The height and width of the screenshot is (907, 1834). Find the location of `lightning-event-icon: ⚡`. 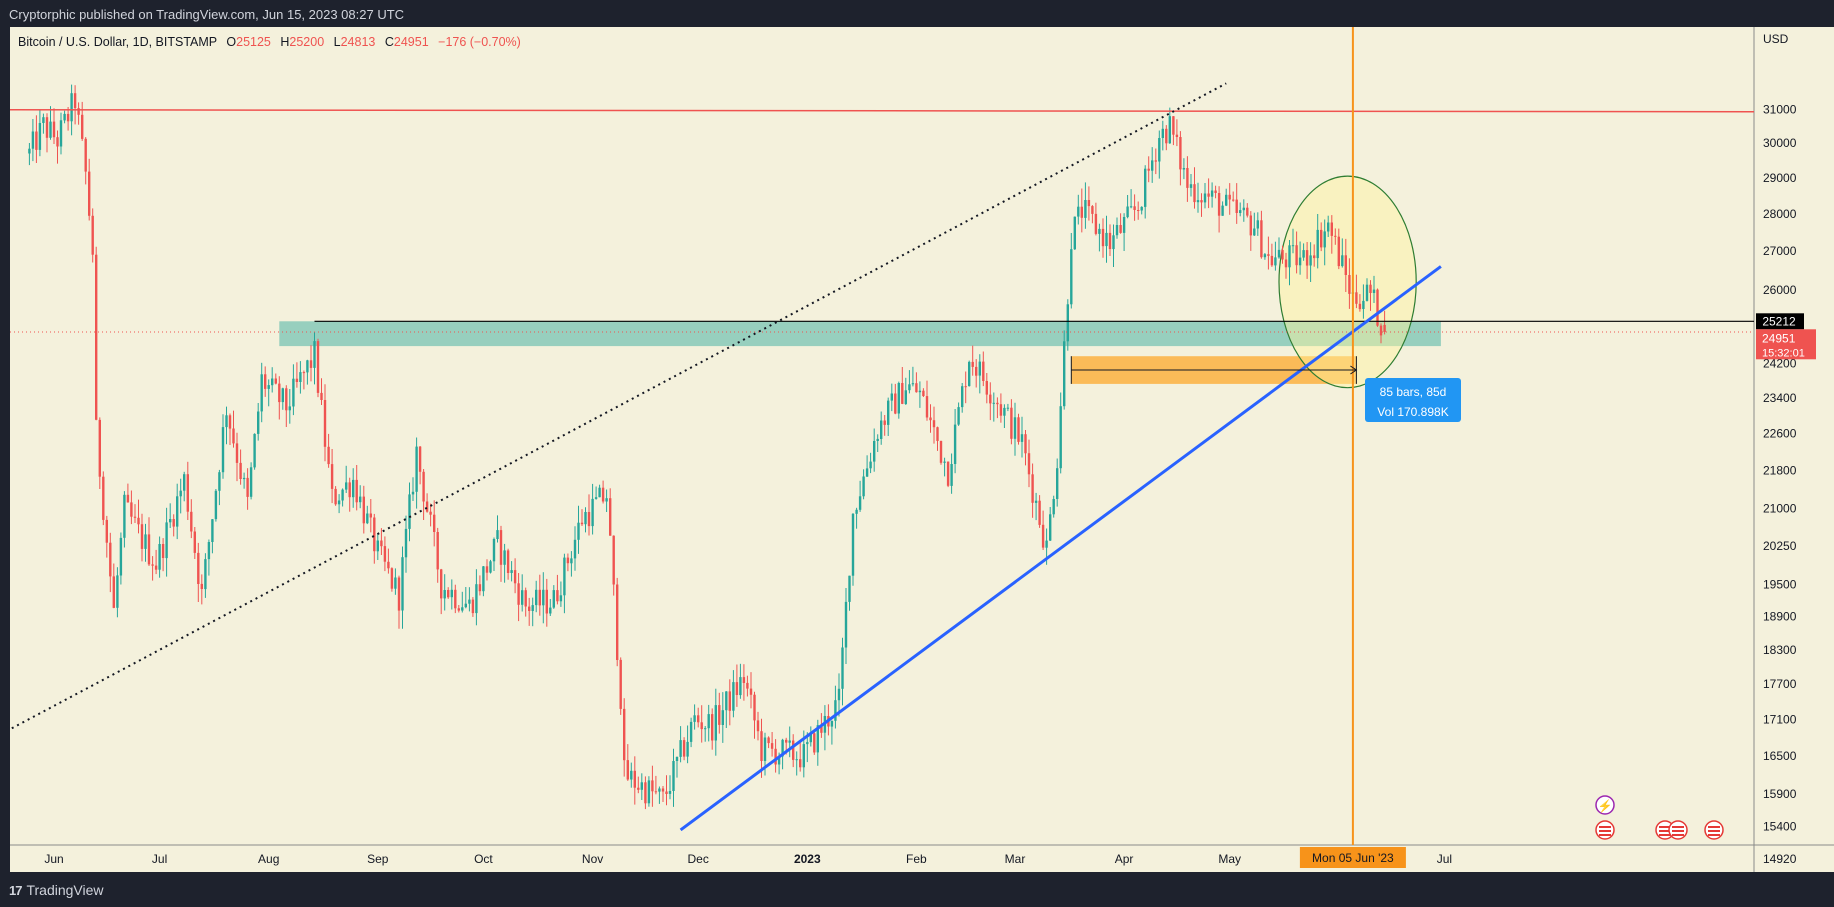

lightning-event-icon: ⚡ is located at coordinates (1605, 805).